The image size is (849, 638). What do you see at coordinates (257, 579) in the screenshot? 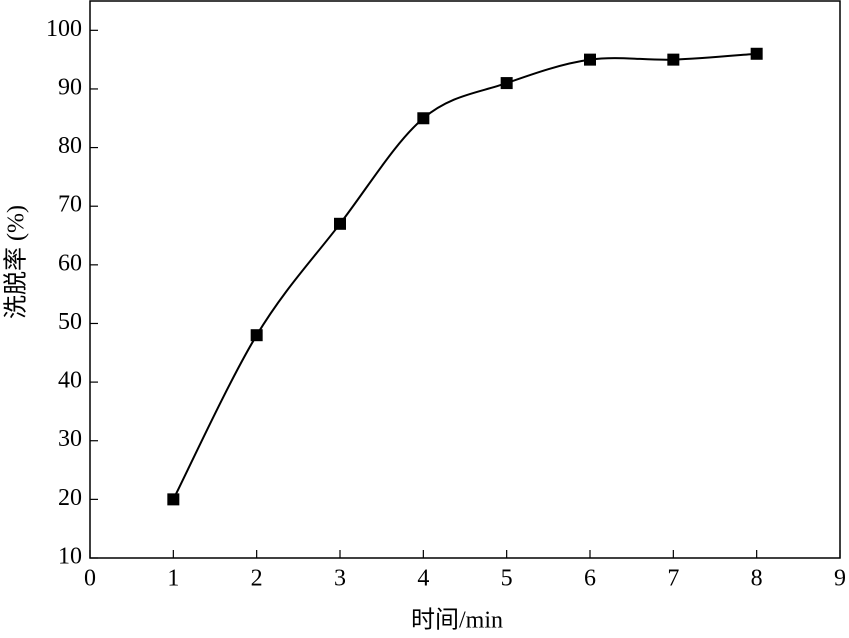
I see `x-tick-label: 2` at bounding box center [257, 579].